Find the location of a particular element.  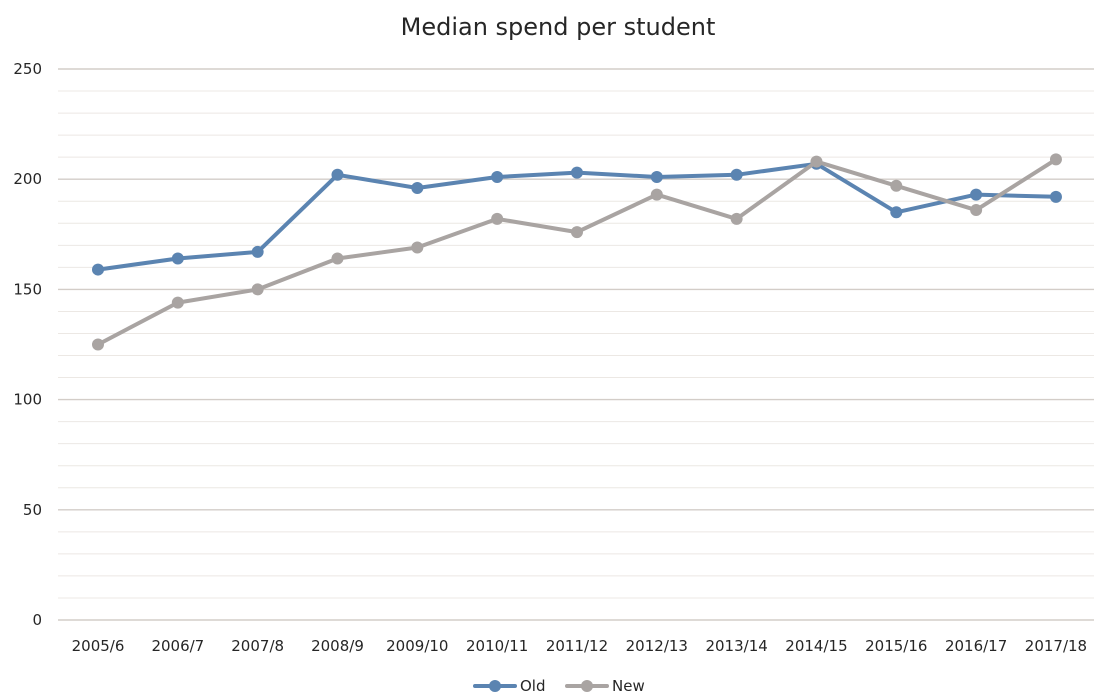

y-tick-label: 100 is located at coordinates (27, 400).